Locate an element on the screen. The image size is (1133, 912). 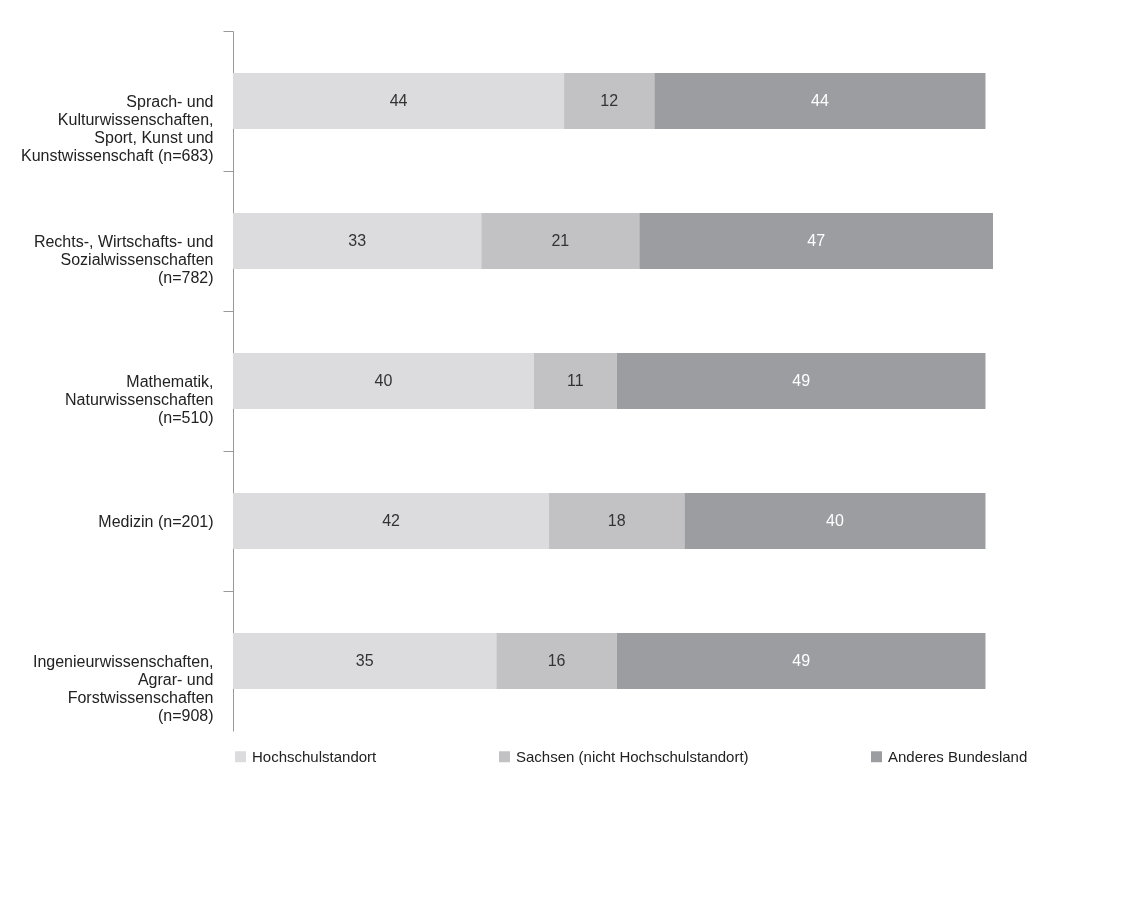
data-label: 47 is located at coordinates (816, 240).